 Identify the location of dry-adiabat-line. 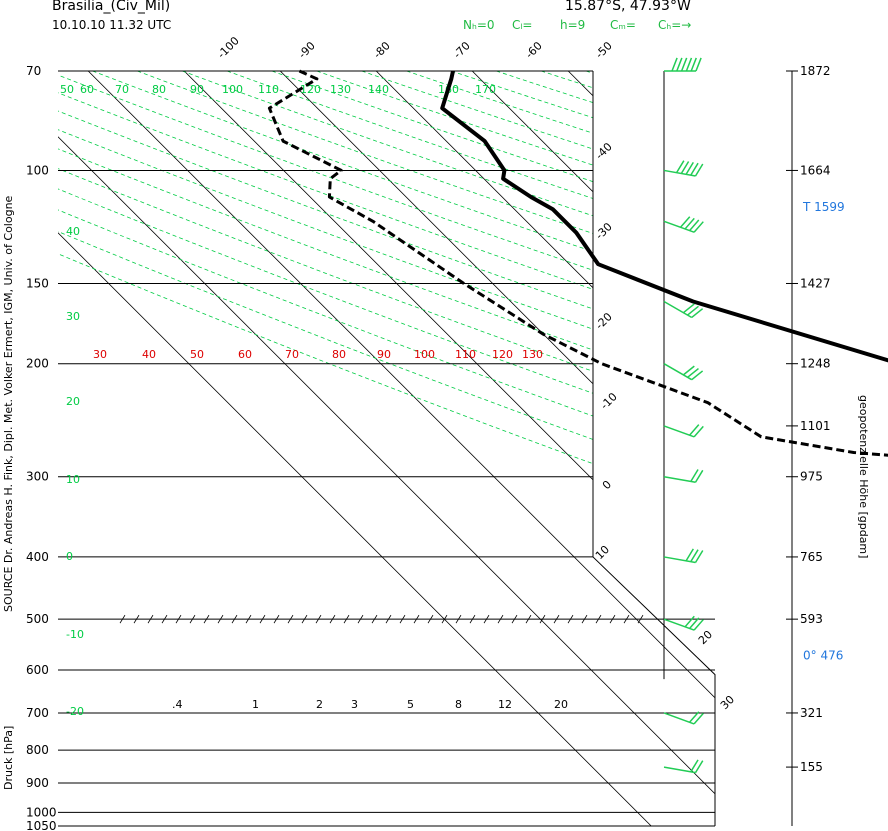
(650, 445).